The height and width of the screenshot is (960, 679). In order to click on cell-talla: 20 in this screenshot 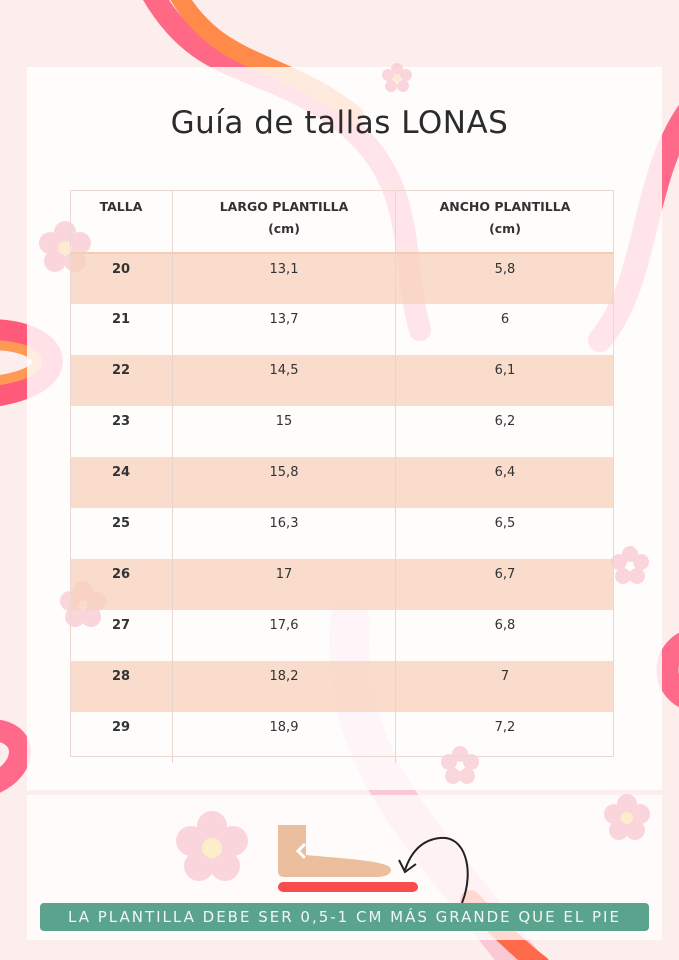, I will do `click(121, 278)`.